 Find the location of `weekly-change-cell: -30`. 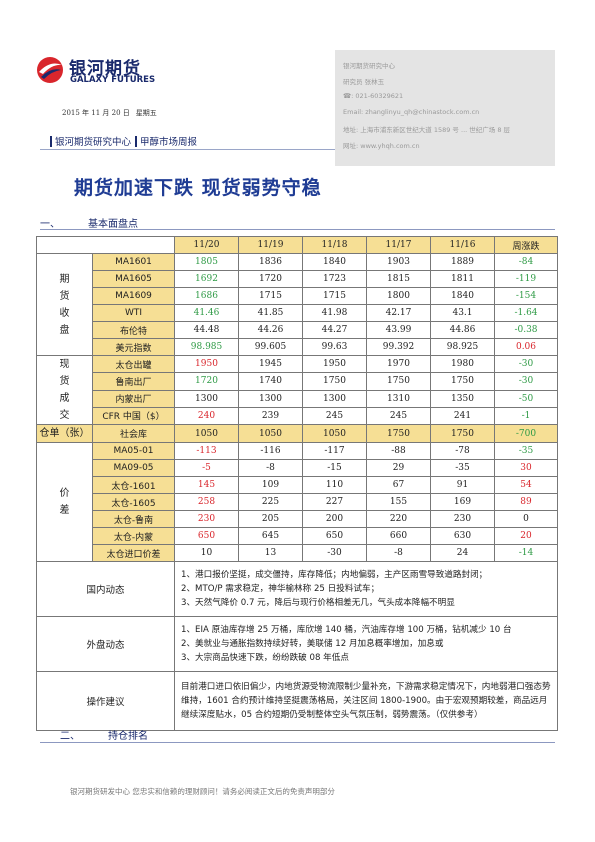

weekly-change-cell: -30 is located at coordinates (526, 364).